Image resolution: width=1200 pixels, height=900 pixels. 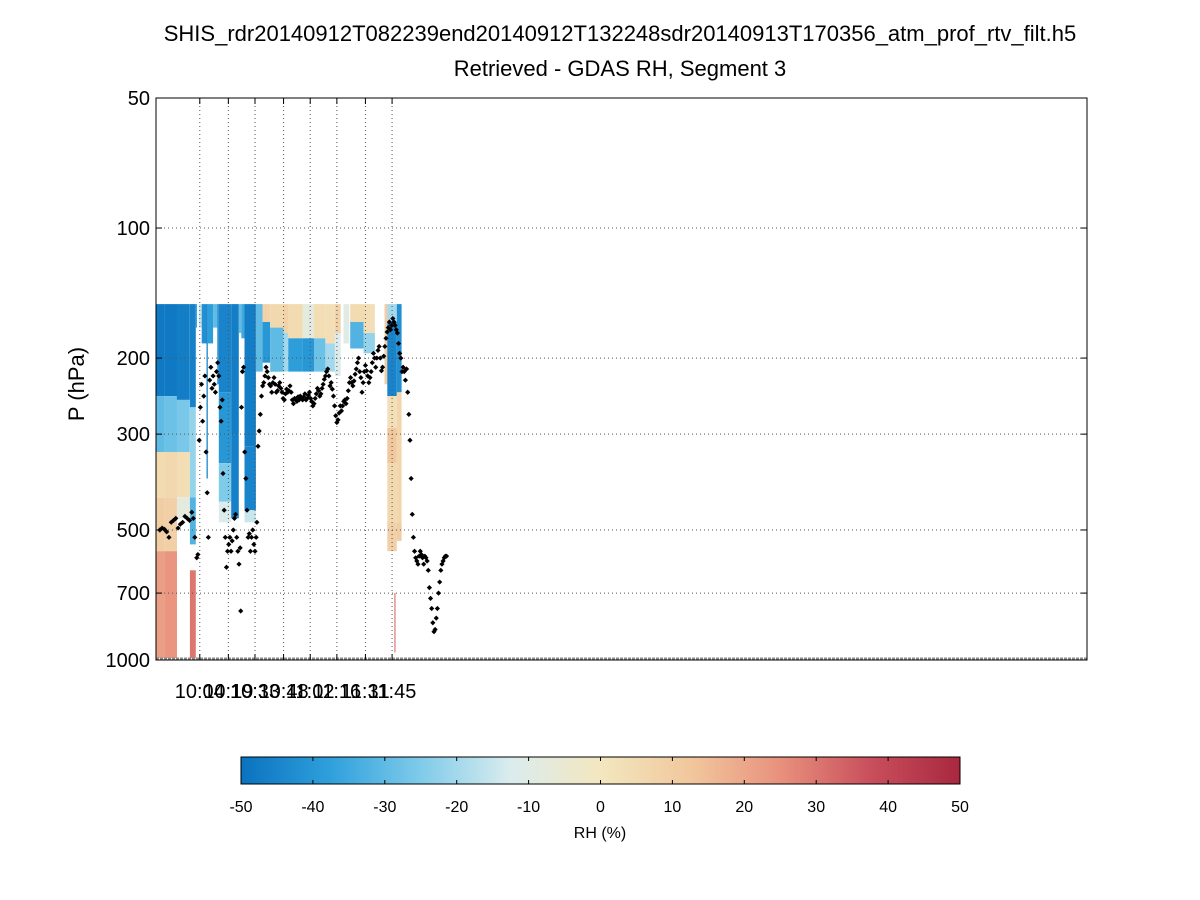 What do you see at coordinates (312, 807) in the screenshot?
I see `colorbar-tick-label: -40` at bounding box center [312, 807].